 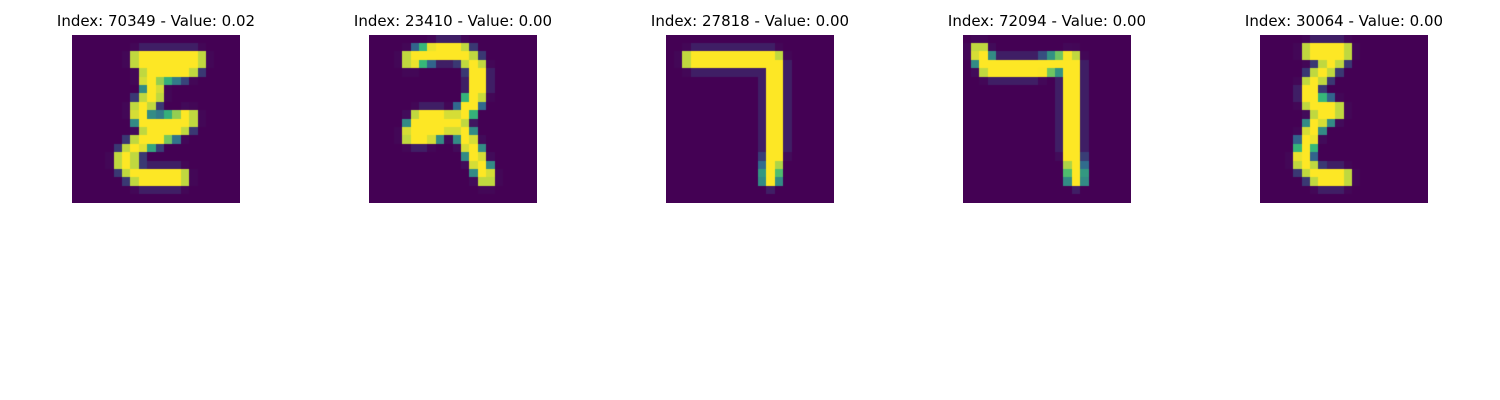 What do you see at coordinates (750, 21) in the screenshot?
I see `panel-title: Index: 27818 - Value: 0.00` at bounding box center [750, 21].